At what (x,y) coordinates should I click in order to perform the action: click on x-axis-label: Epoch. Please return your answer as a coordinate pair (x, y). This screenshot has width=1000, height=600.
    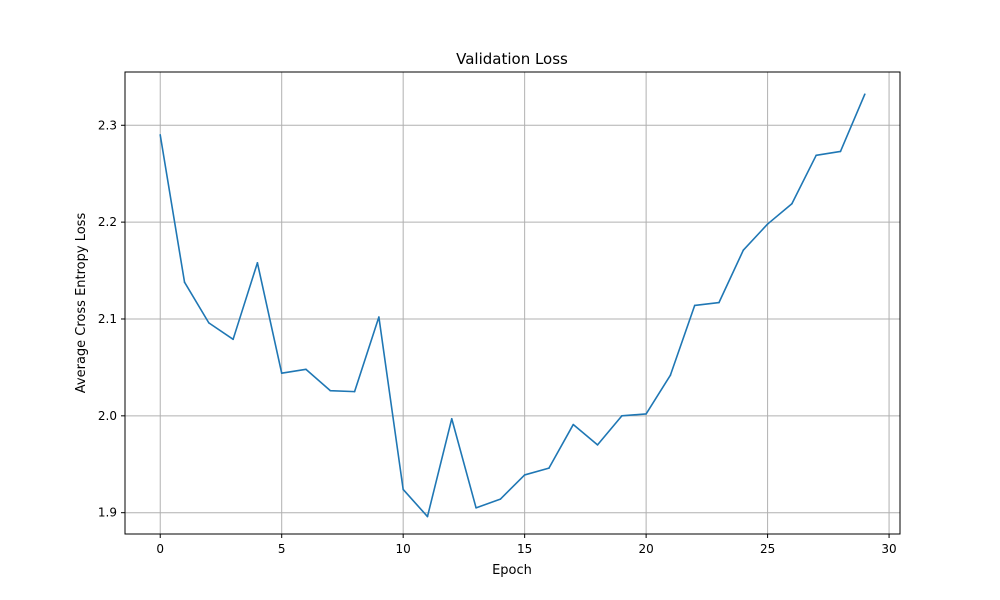
    Looking at the image, I should click on (512, 570).